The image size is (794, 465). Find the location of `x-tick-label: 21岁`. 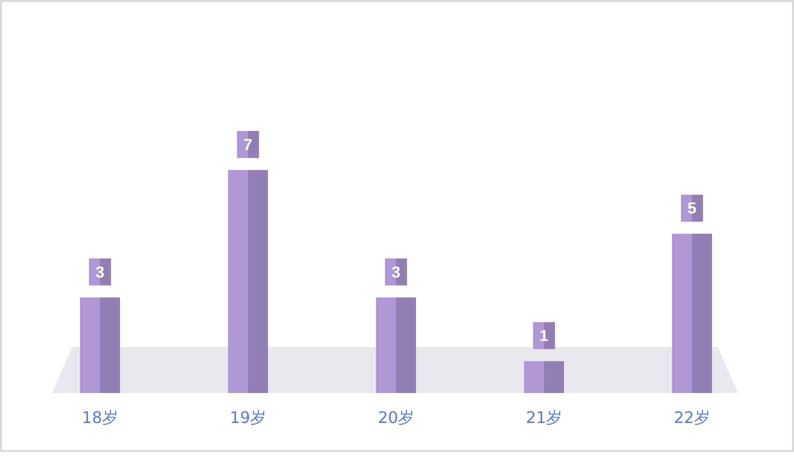

x-tick-label: 21岁 is located at coordinates (544, 417).